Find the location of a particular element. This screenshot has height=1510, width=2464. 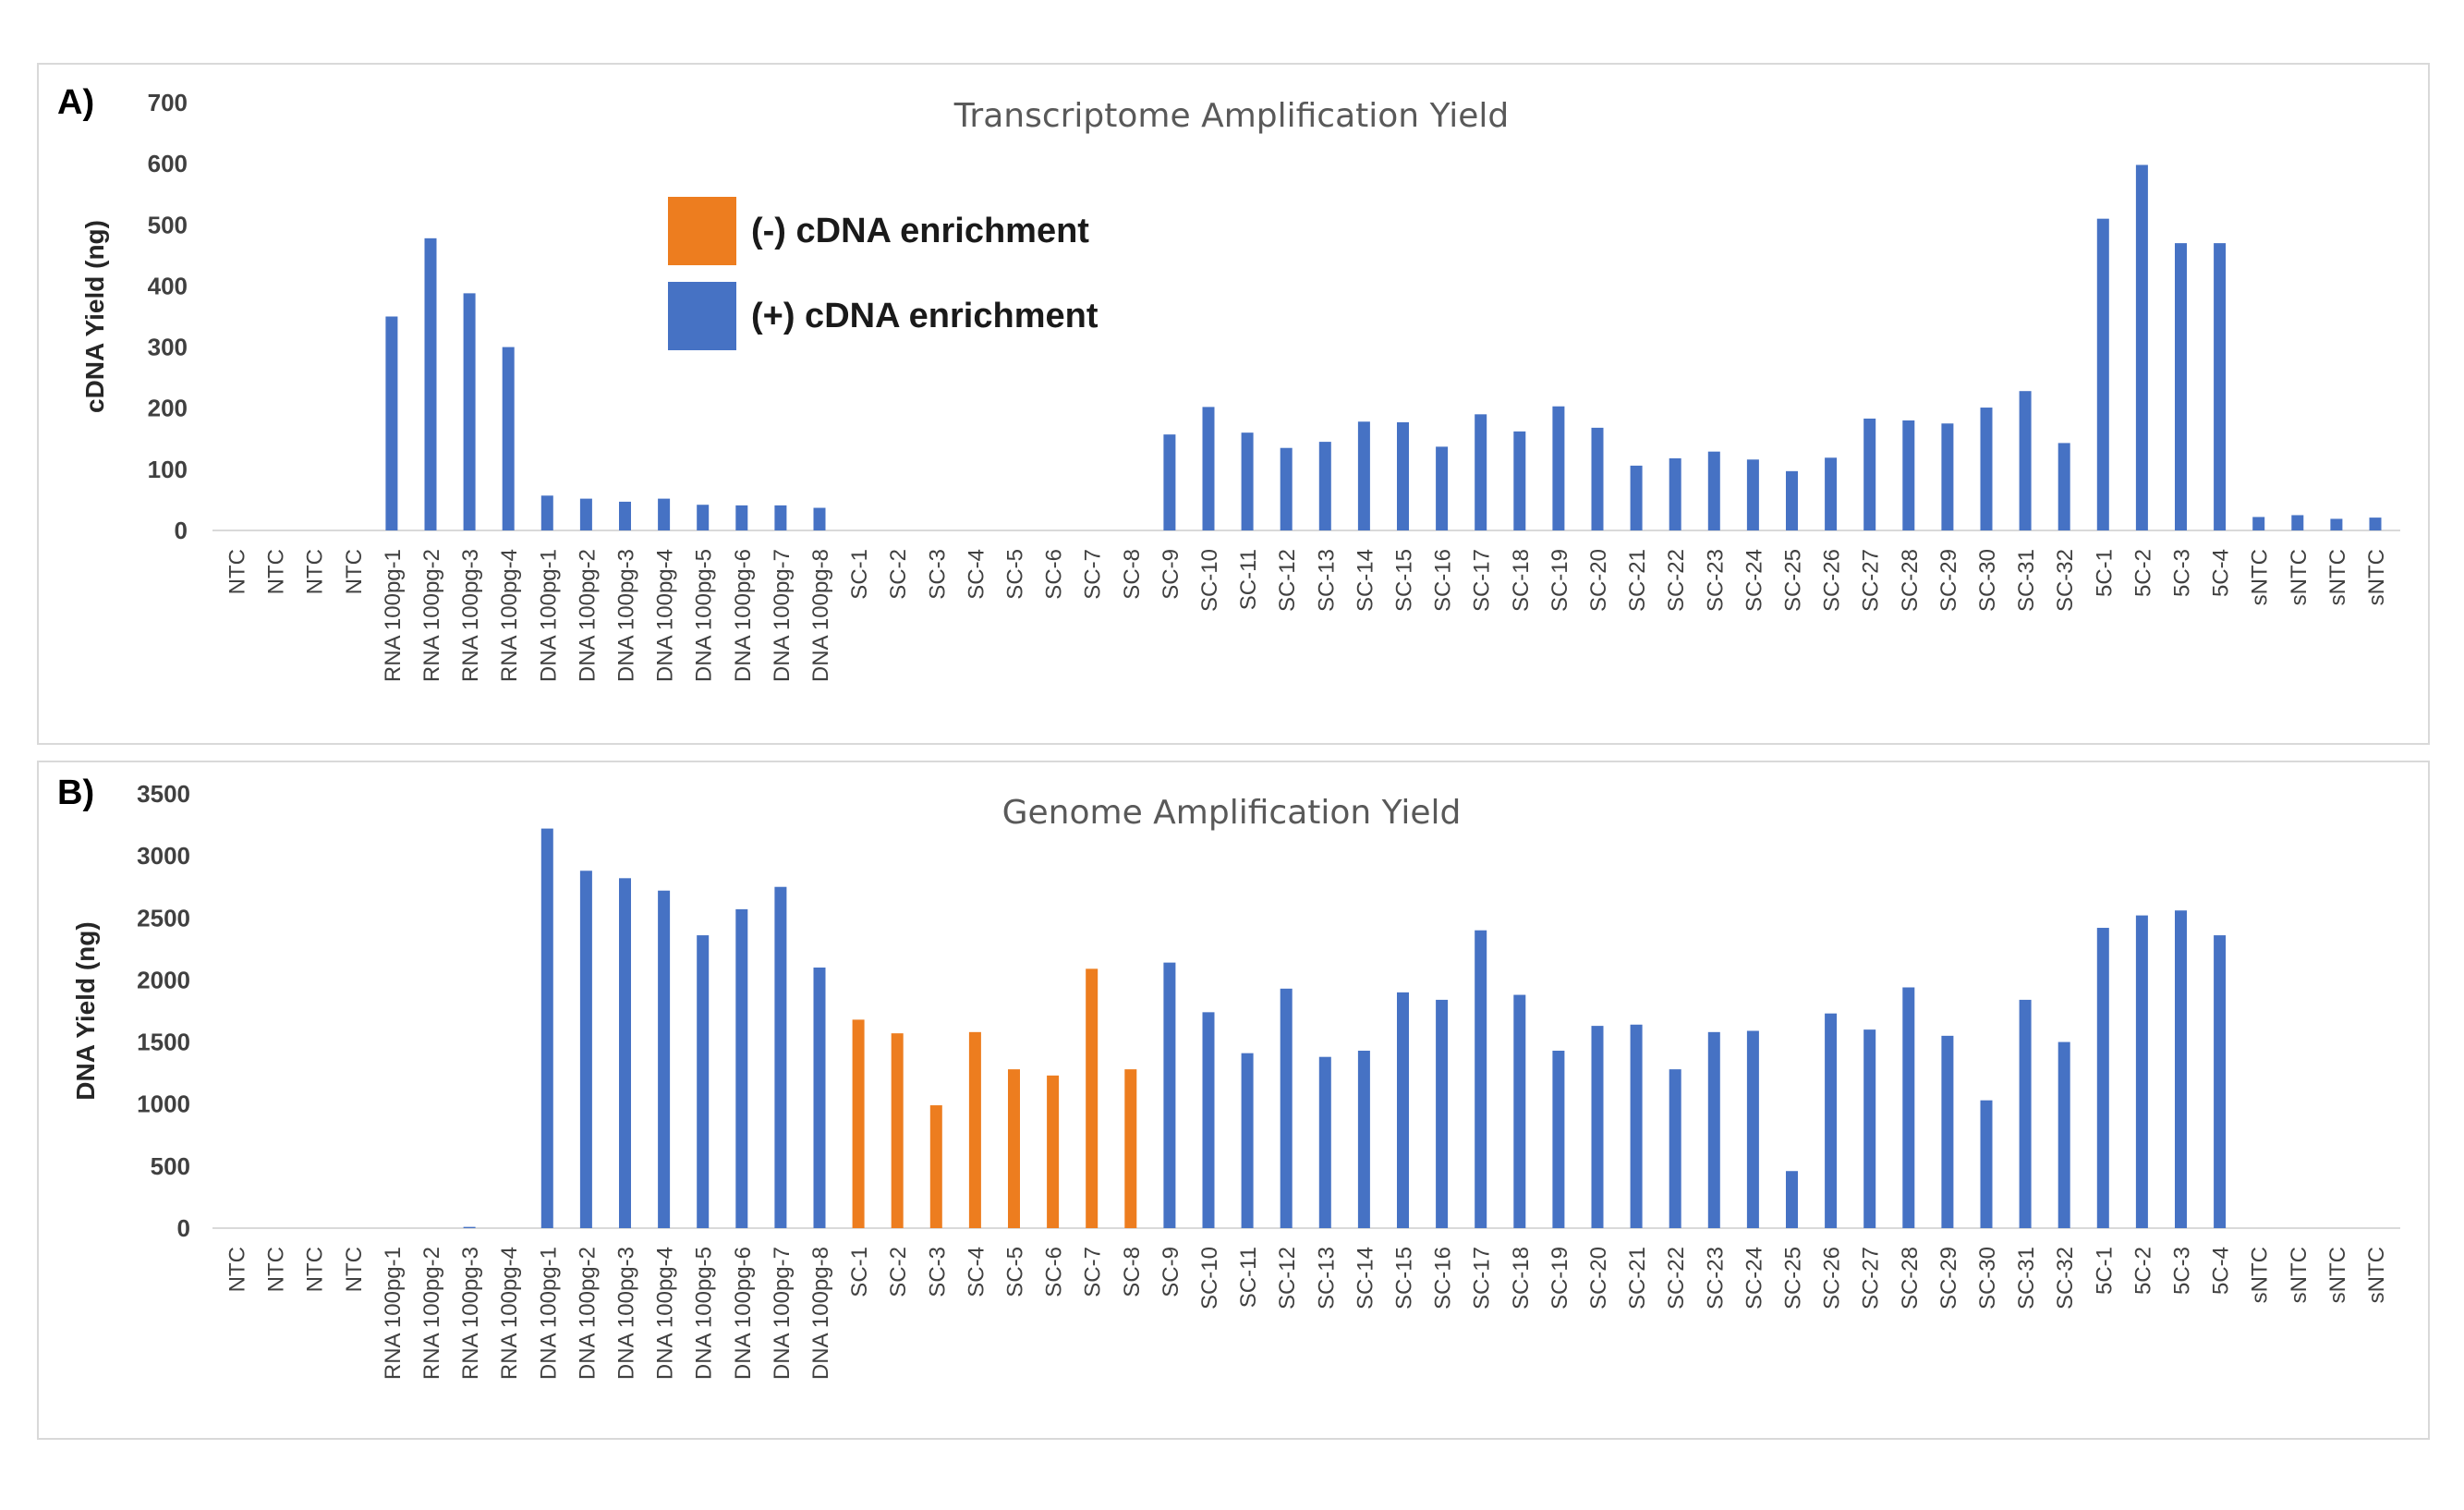

panel-label-a: A) is located at coordinates (76, 102).